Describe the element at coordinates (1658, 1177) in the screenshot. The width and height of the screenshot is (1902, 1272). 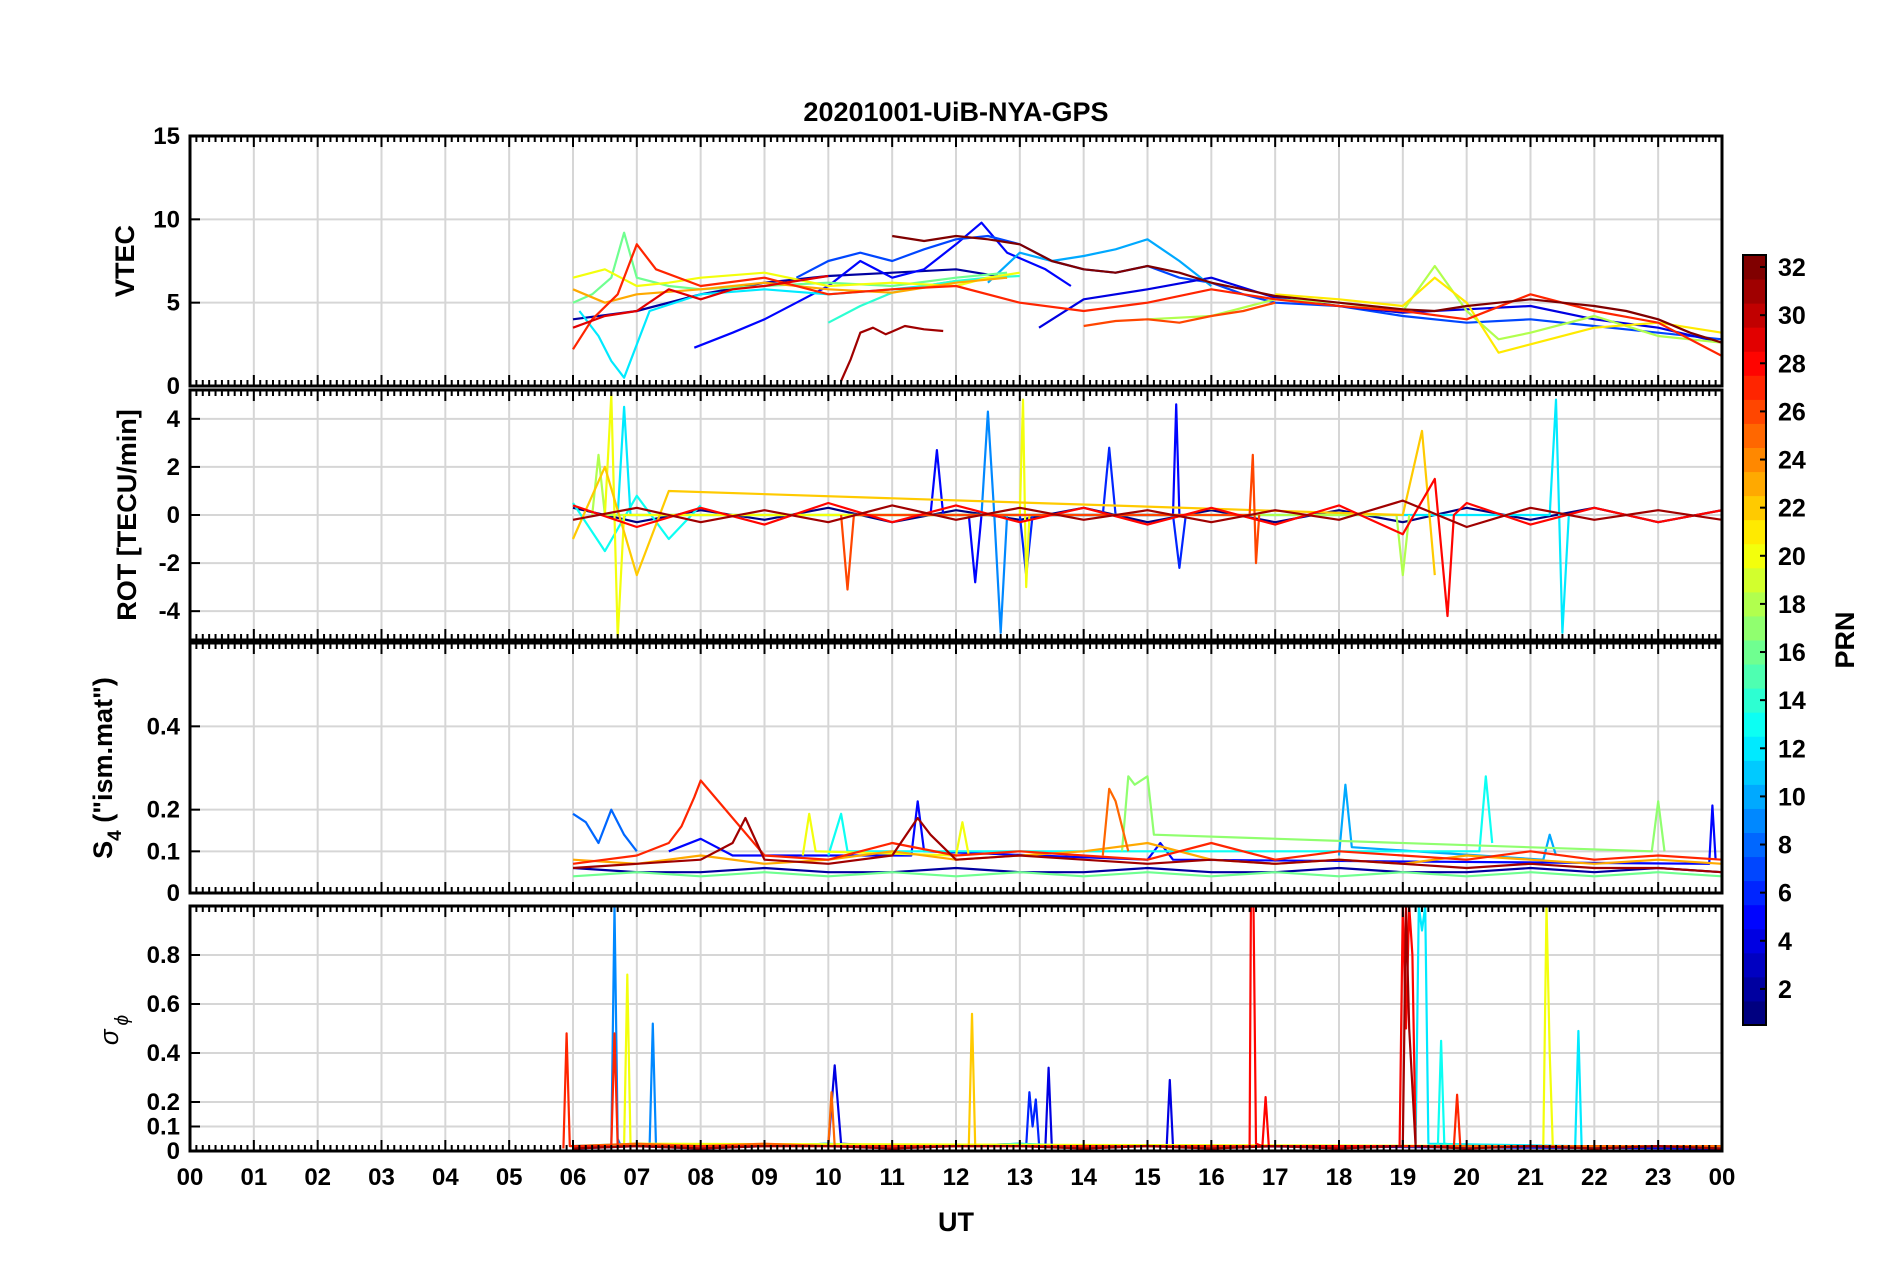
I see `x-tick-label: 23` at that location.